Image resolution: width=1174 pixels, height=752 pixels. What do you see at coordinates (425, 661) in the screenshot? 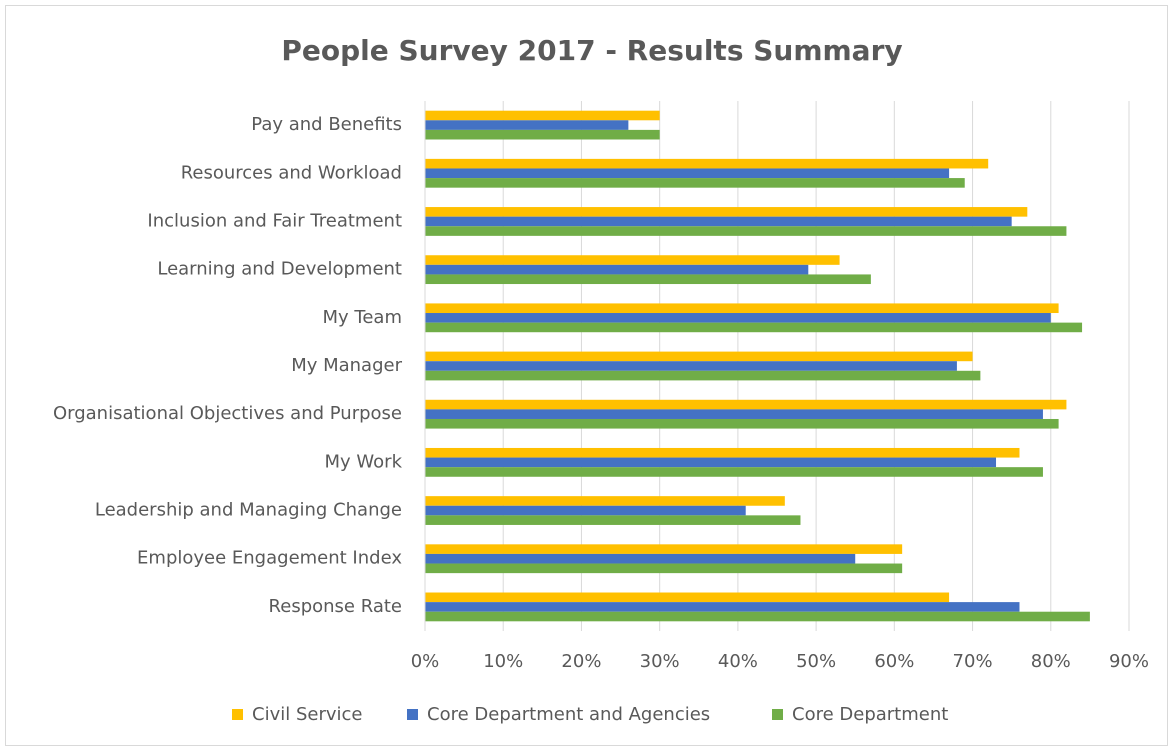
I see `x-tick-label: 0%` at bounding box center [425, 661].